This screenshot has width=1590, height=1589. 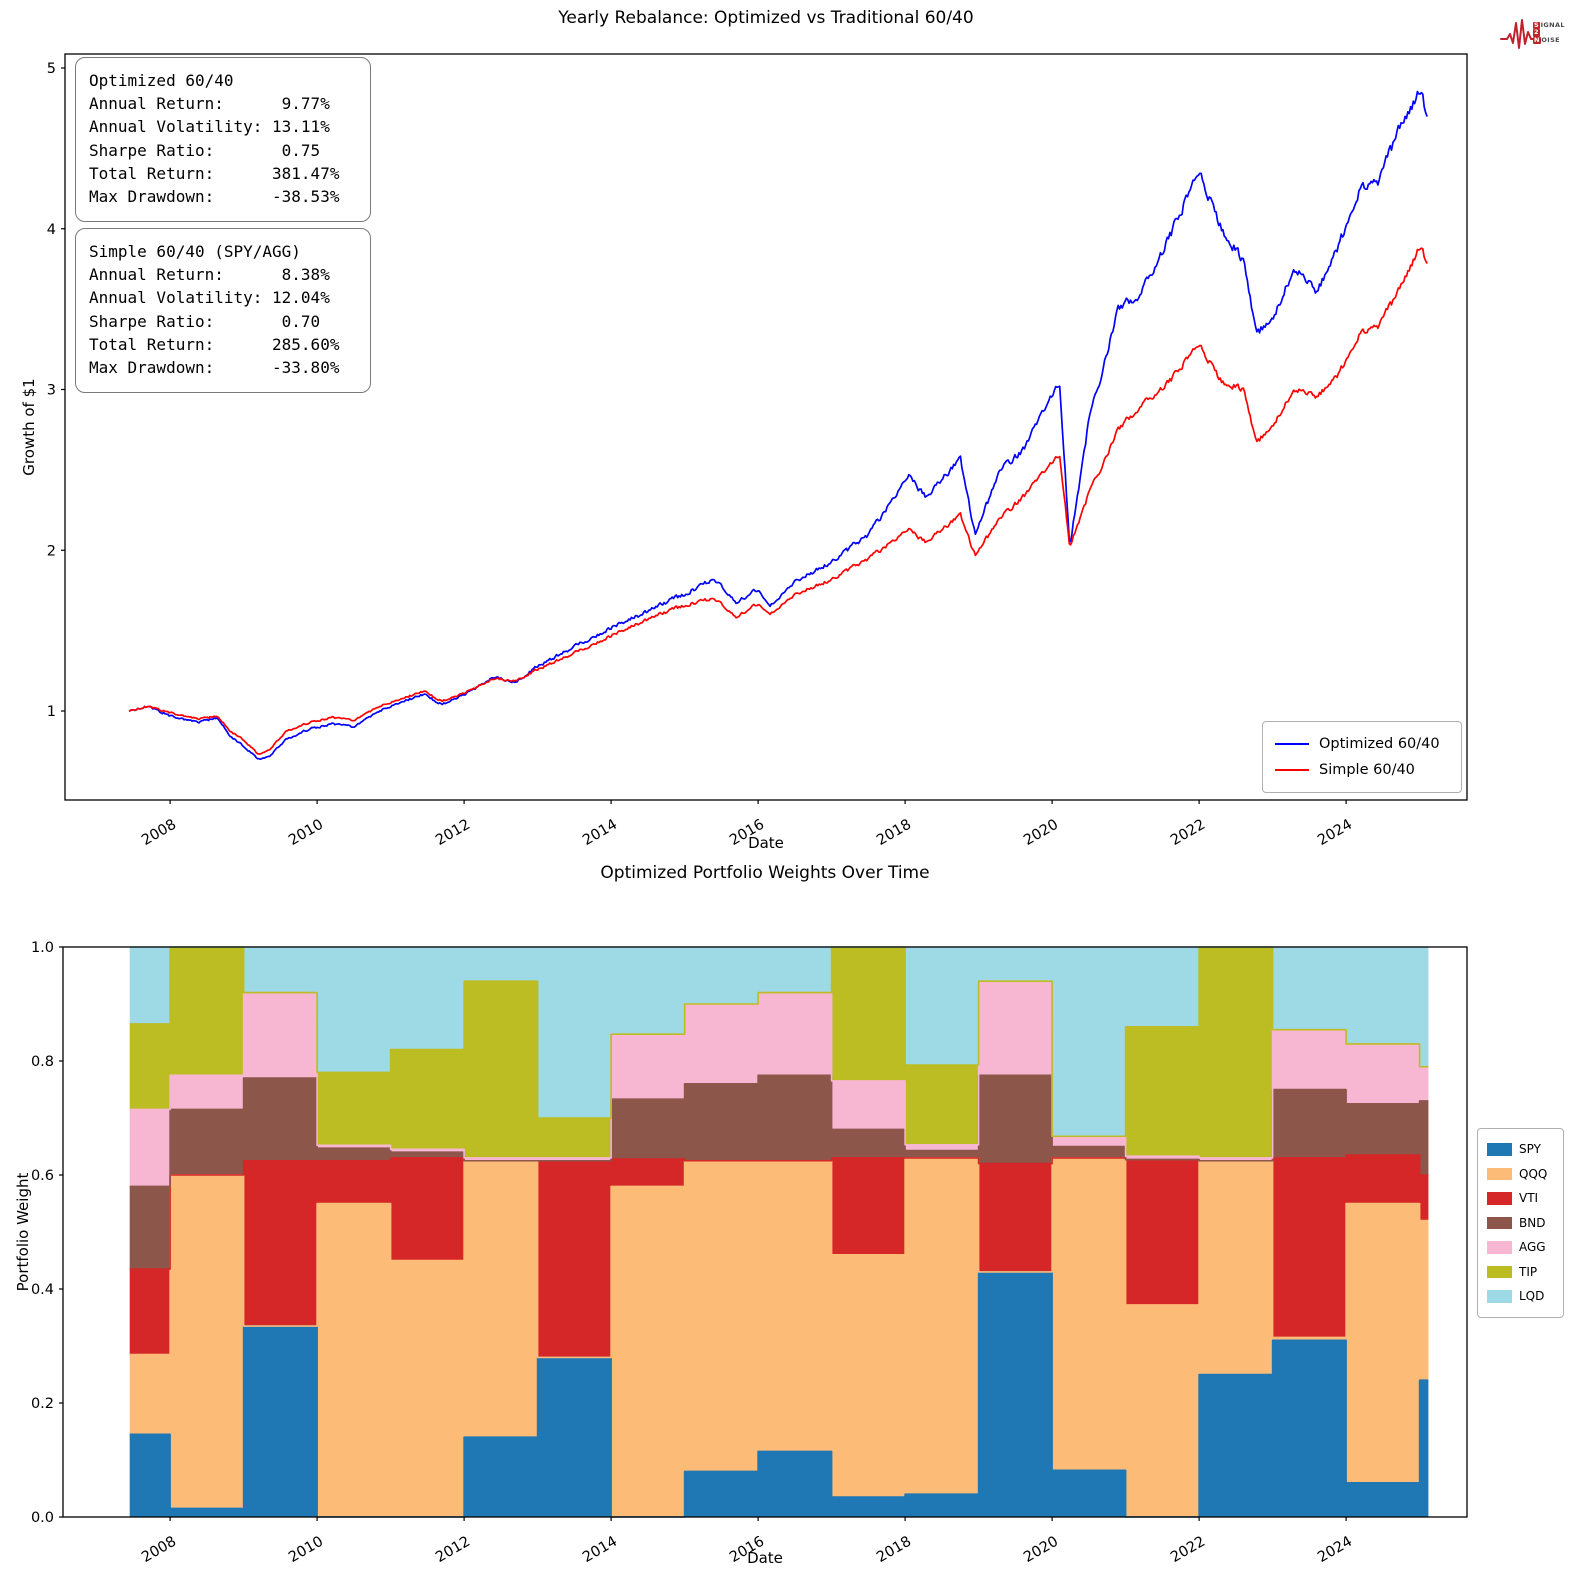 What do you see at coordinates (209, 104) in the screenshot?
I see `stats-line: Annual Return: 9.77%` at bounding box center [209, 104].